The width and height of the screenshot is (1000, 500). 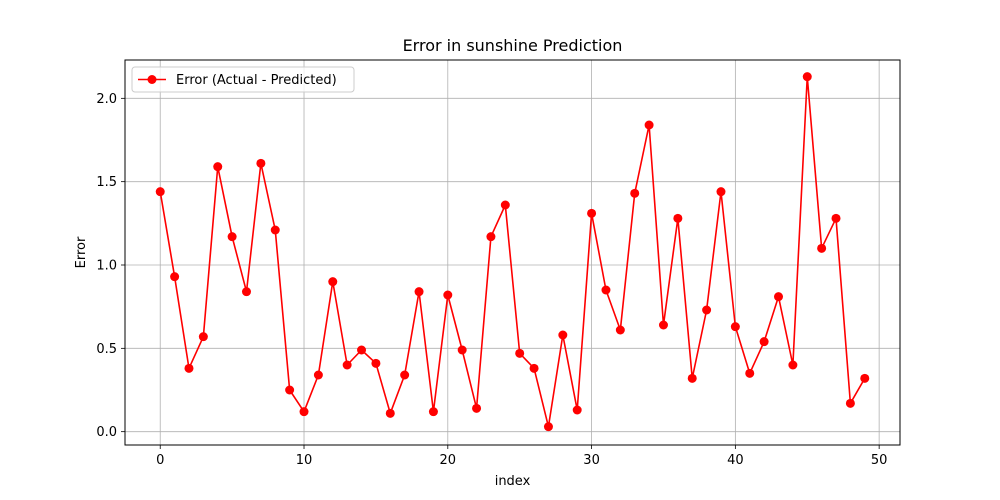 What do you see at coordinates (879, 460) in the screenshot?
I see `x-tick-label: 50` at bounding box center [879, 460].